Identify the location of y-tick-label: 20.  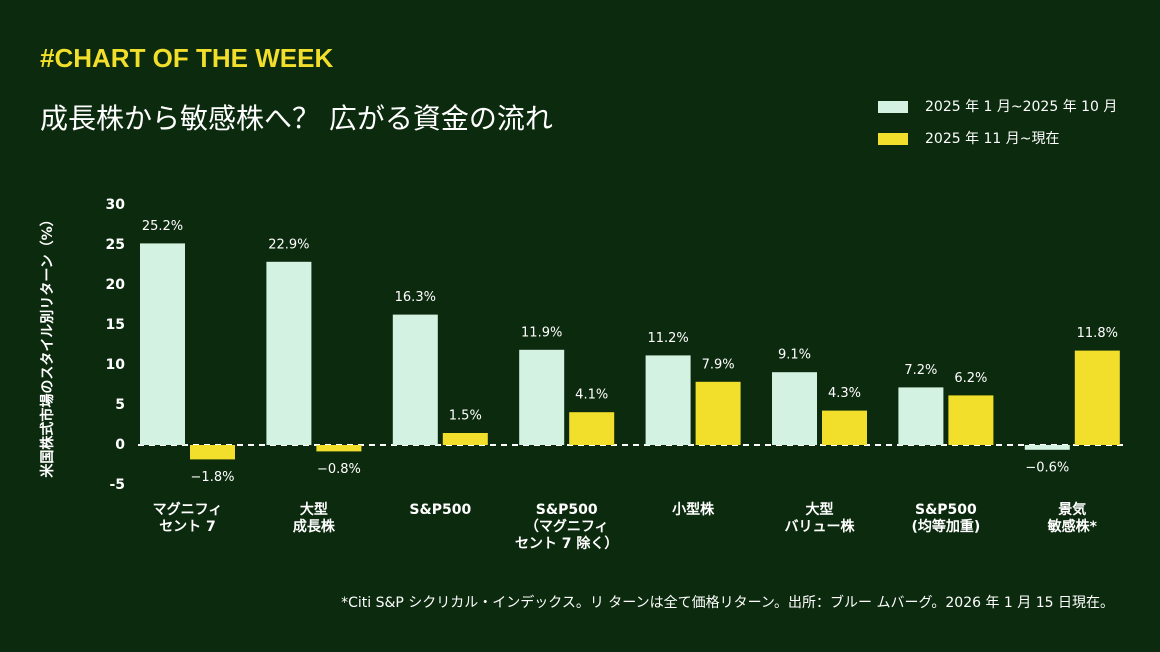
(116, 285).